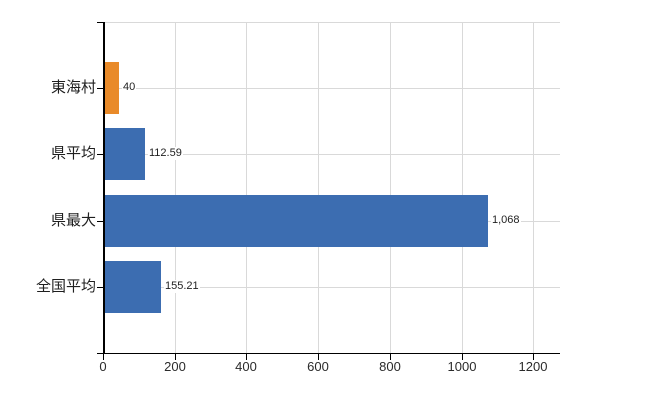 Image resolution: width=650 pixels, height=400 pixels. What do you see at coordinates (73, 220) in the screenshot?
I see `category-label: 県最大` at bounding box center [73, 220].